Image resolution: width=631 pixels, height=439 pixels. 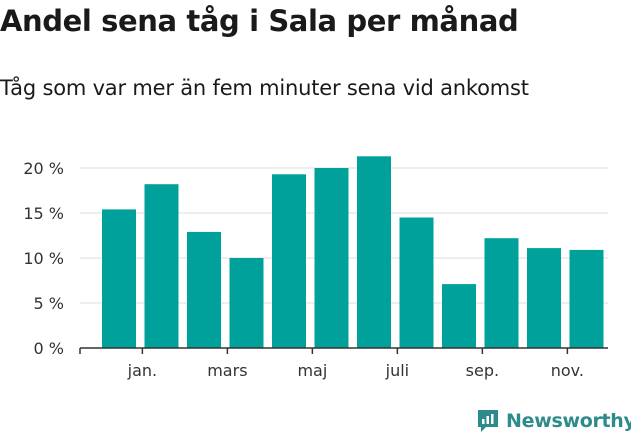 What do you see at coordinates (227, 370) in the screenshot?
I see `x-tick-label: mars` at bounding box center [227, 370].